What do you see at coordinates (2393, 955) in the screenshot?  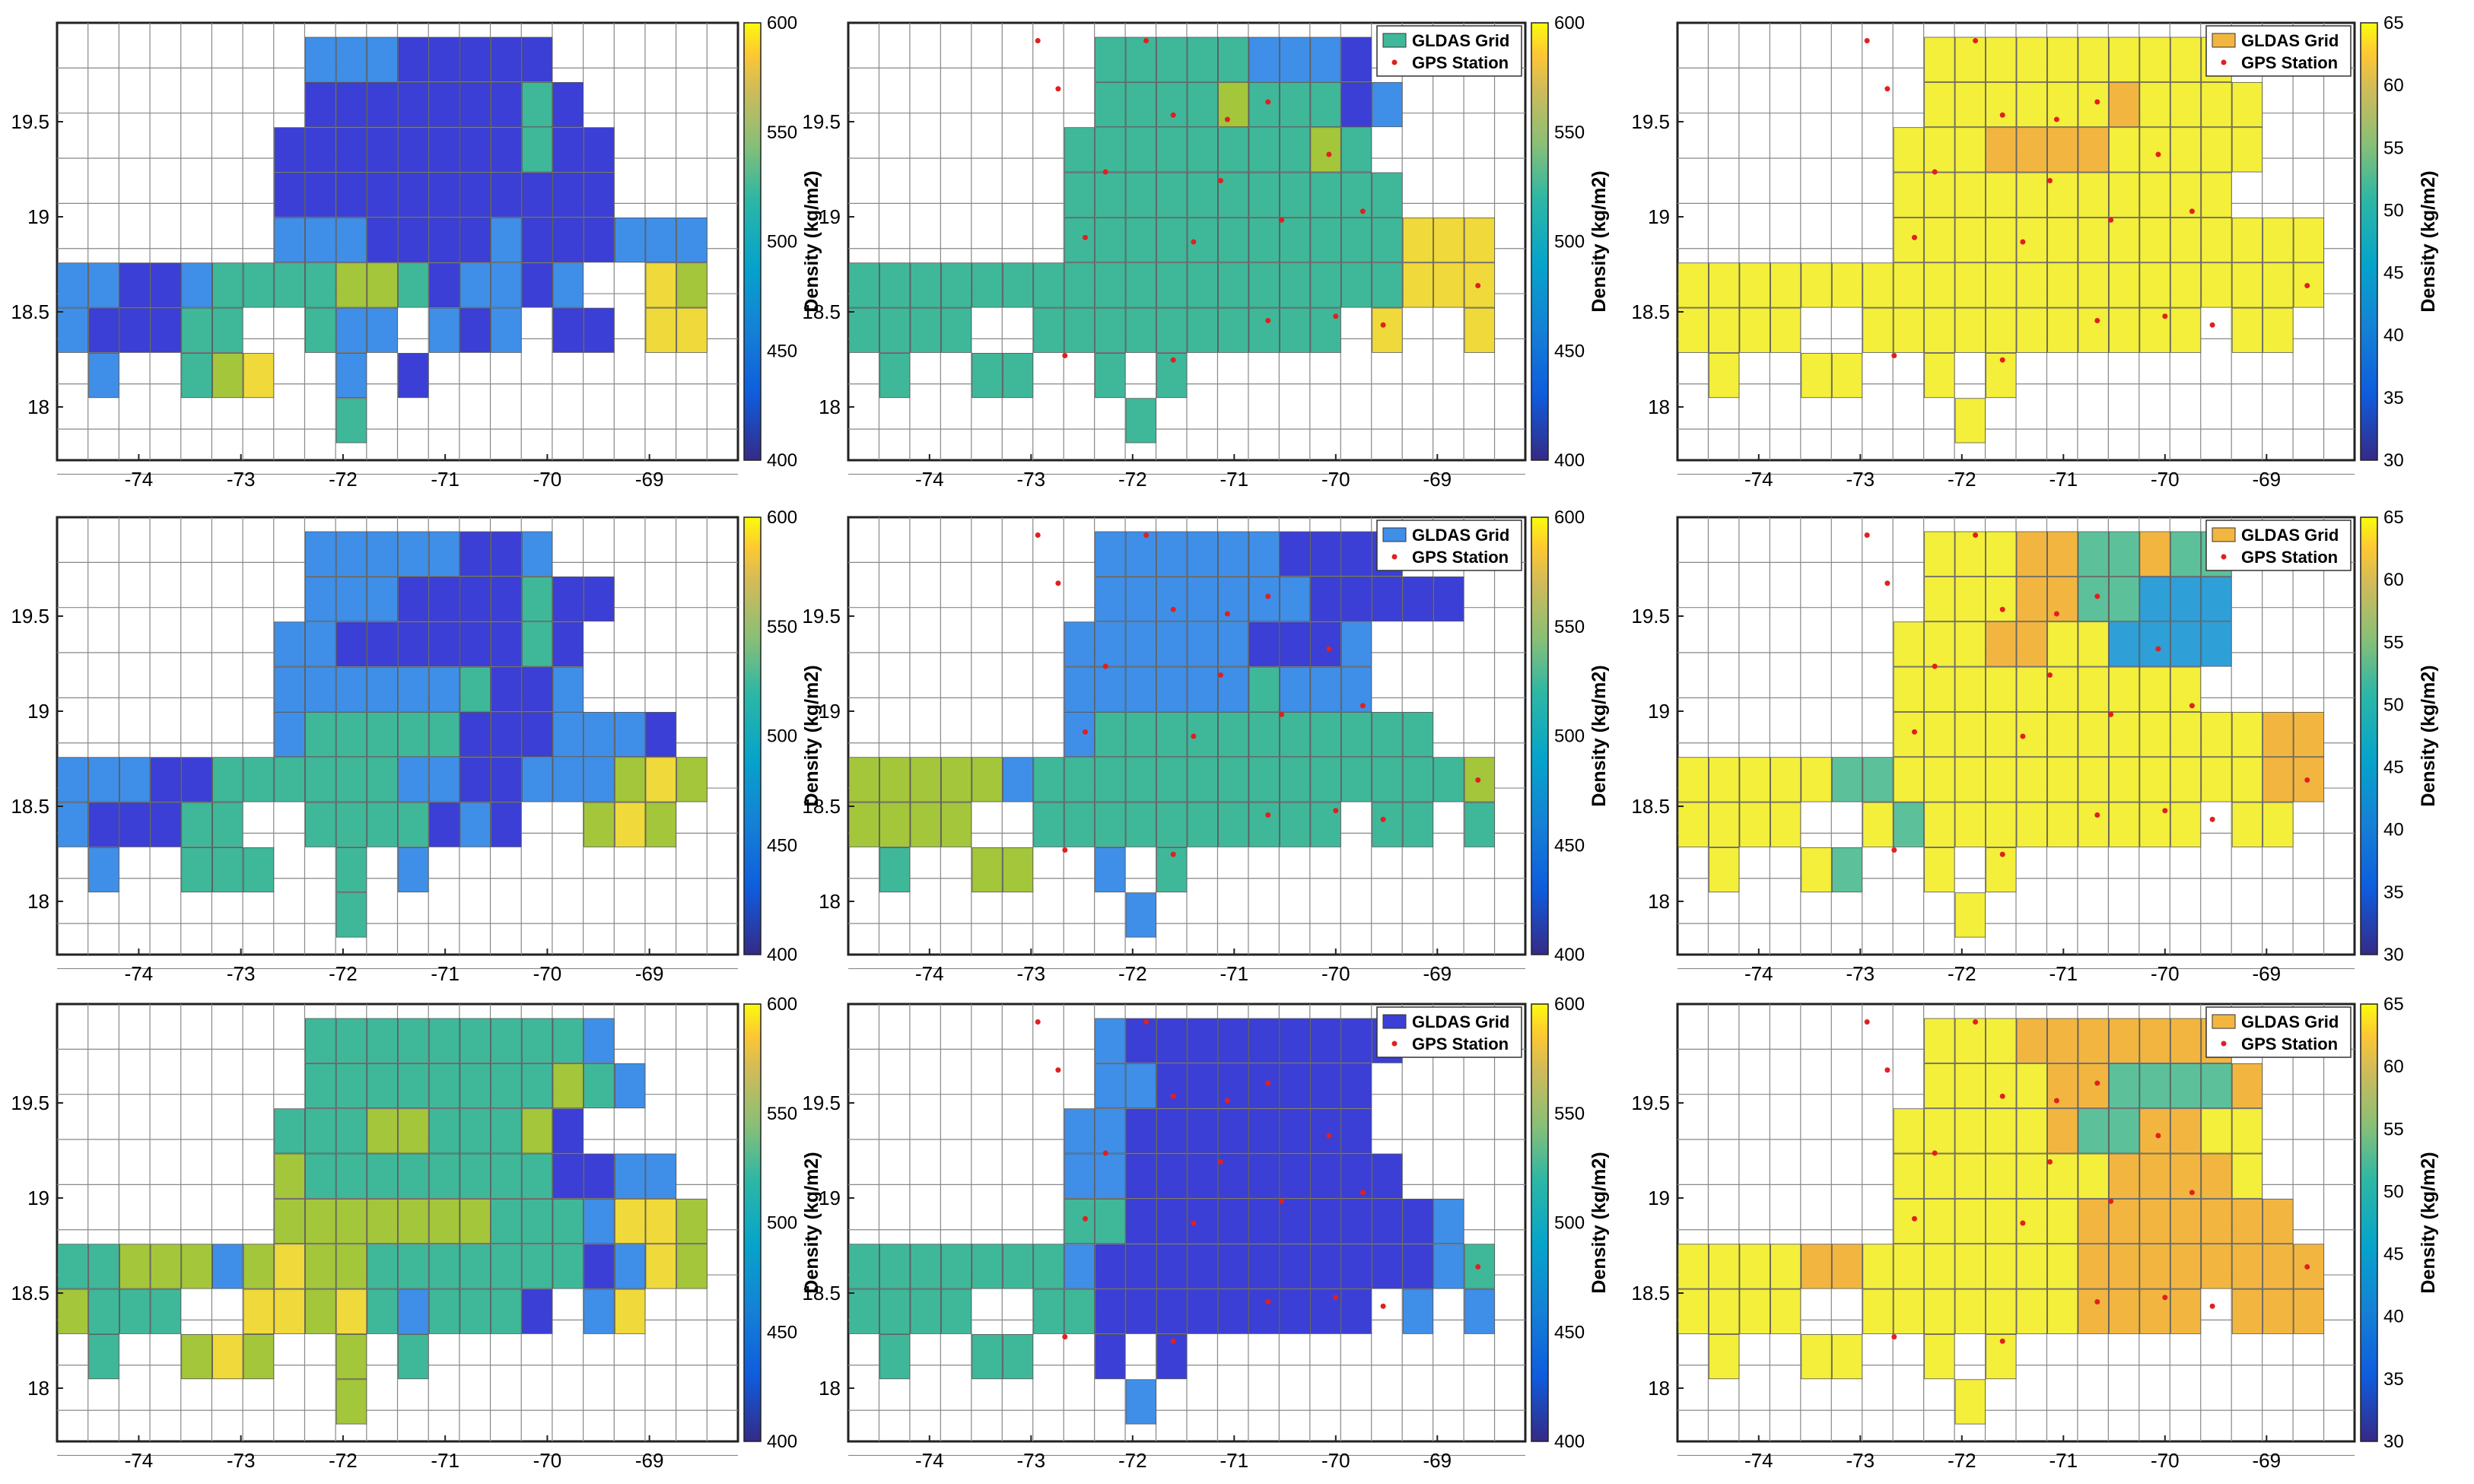 I see `colorbar-tick-label: 30` at bounding box center [2393, 955].